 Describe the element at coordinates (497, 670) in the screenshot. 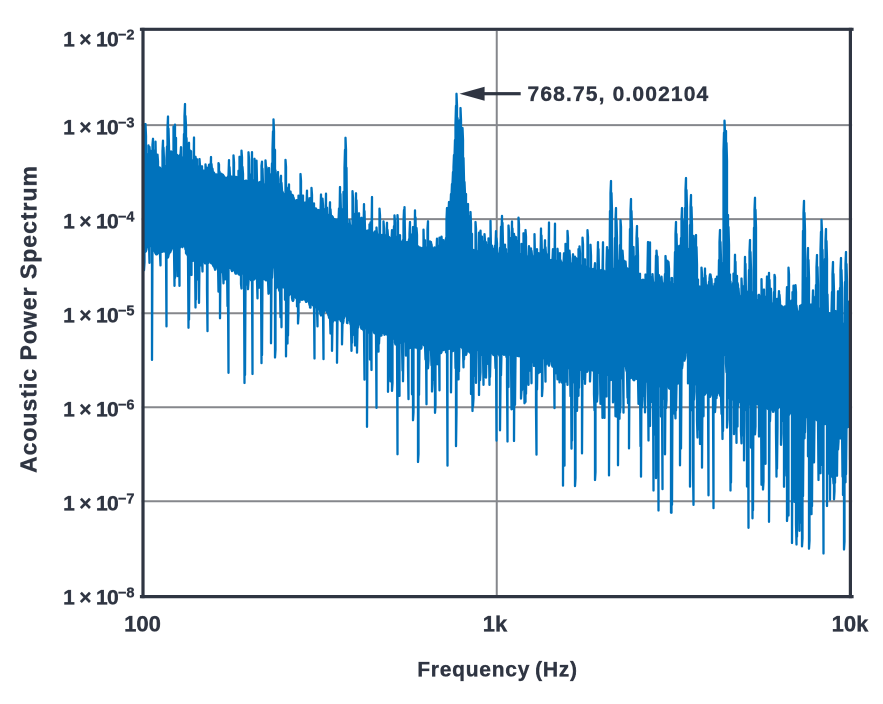

I see `svg-text: Frequency (Hz)` at that location.